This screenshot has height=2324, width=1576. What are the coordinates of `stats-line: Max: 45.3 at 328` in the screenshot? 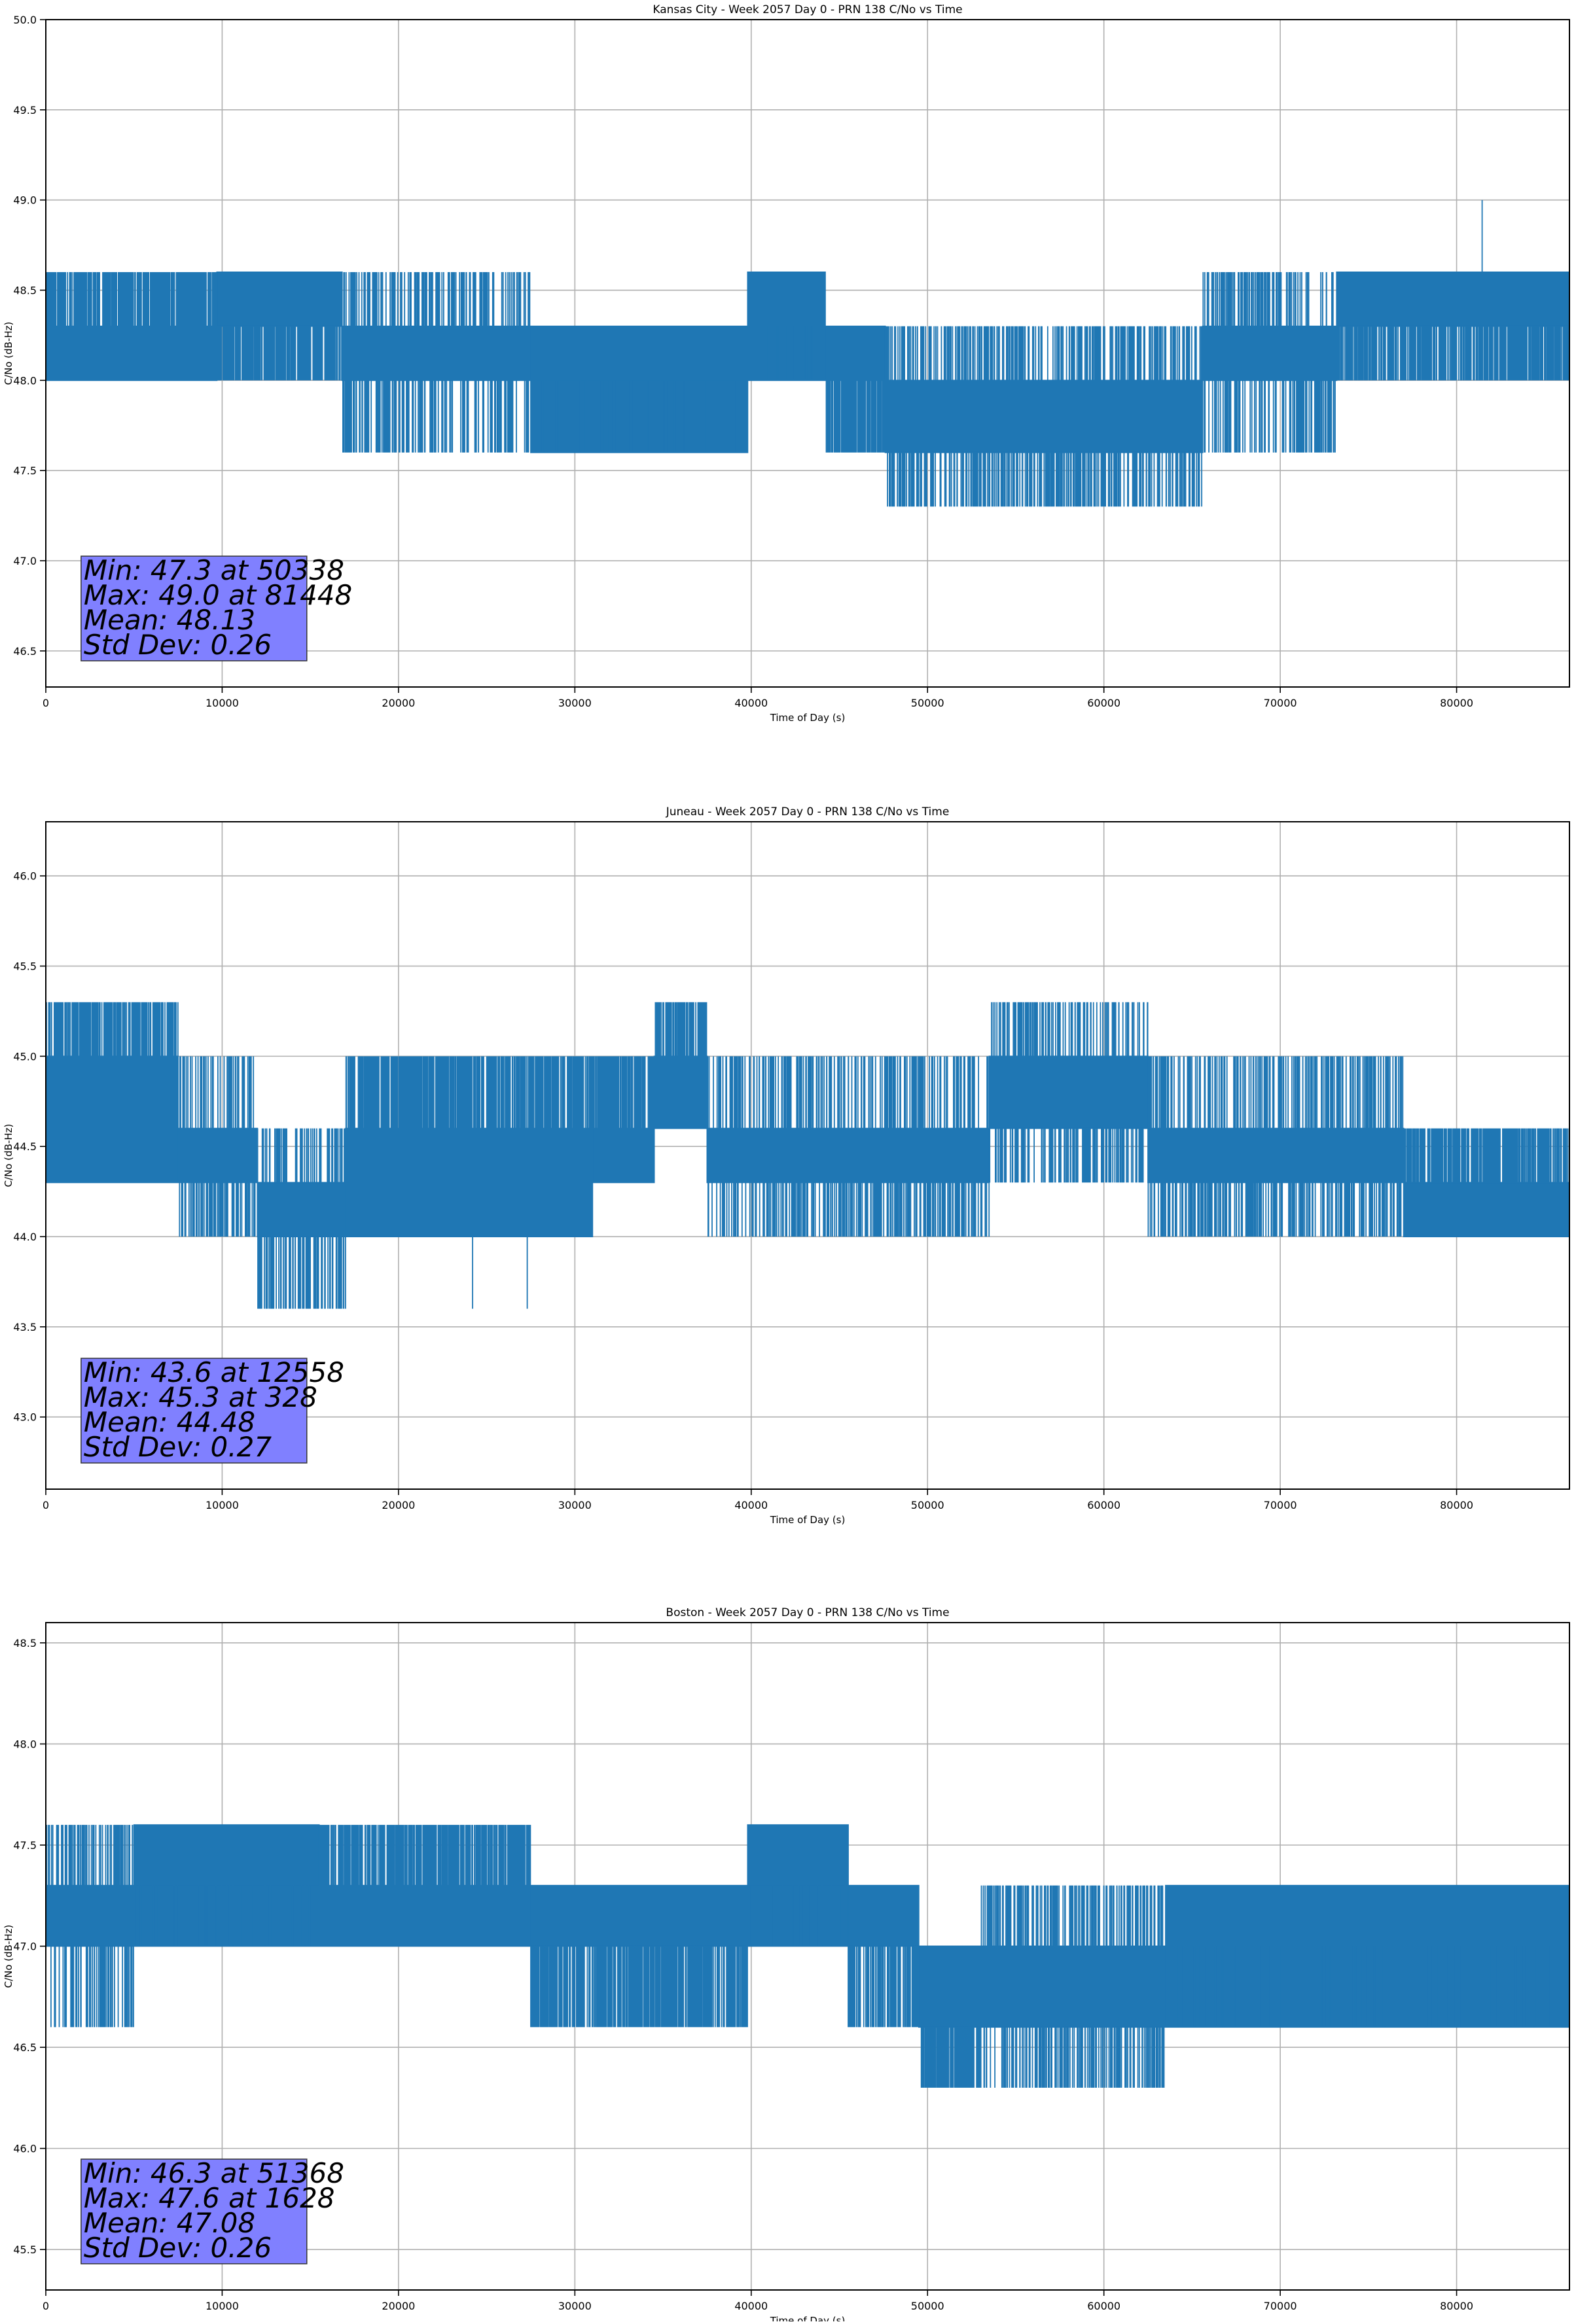 It's located at (200, 1397).